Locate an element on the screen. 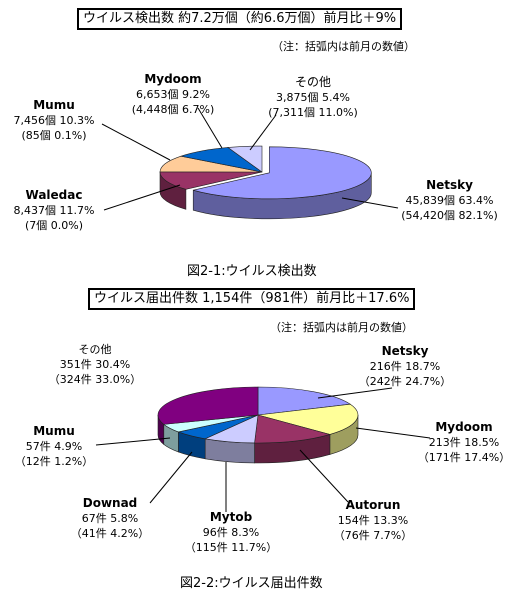  chart1-label-netsky-name: Netsky is located at coordinates (449, 185).